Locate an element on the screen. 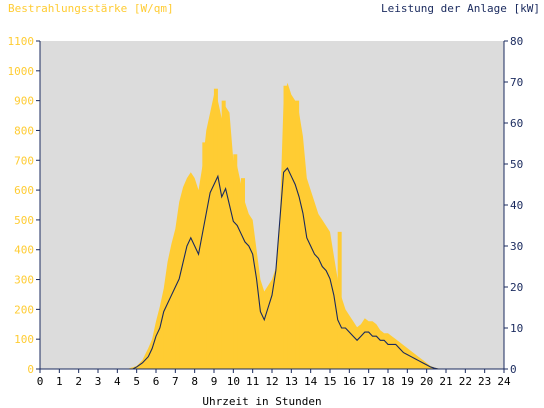 This screenshot has height=408, width=544. x-tick-label: 23 is located at coordinates (484, 381).